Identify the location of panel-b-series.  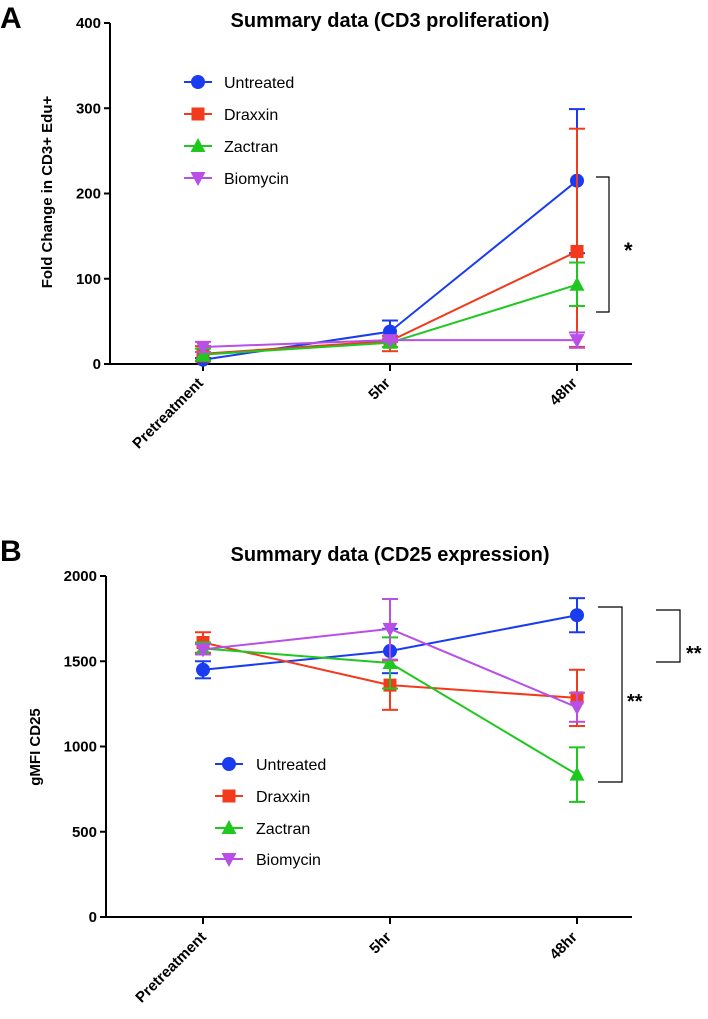
(390, 700).